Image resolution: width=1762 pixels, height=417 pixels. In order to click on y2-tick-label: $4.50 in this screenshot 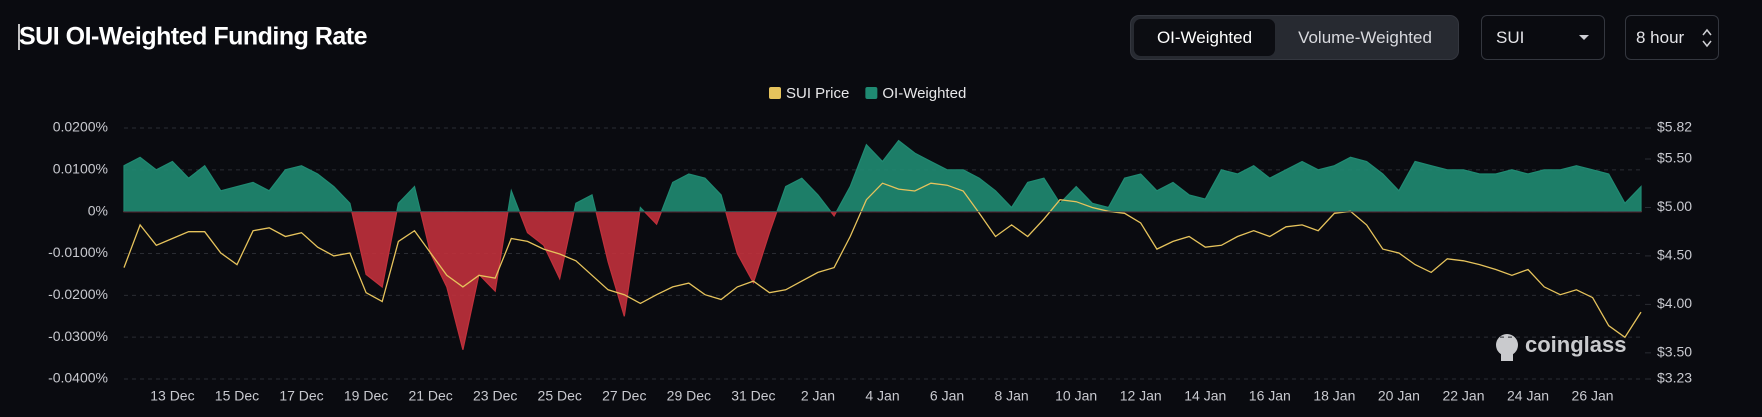, I will do `click(1674, 255)`.